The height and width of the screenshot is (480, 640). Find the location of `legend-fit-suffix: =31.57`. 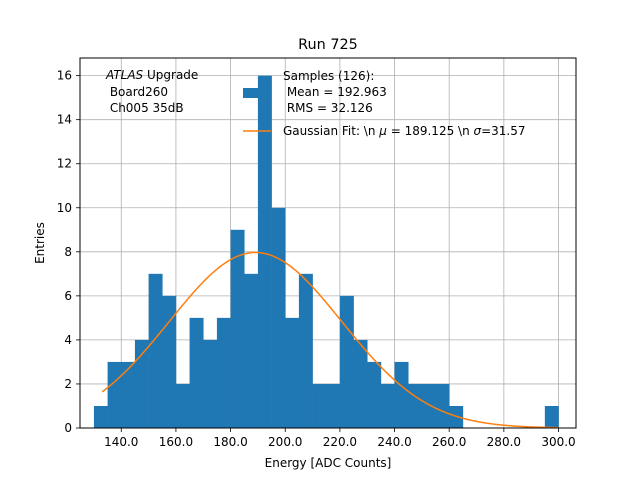

legend-fit-suffix: =31.57 is located at coordinates (503, 131).